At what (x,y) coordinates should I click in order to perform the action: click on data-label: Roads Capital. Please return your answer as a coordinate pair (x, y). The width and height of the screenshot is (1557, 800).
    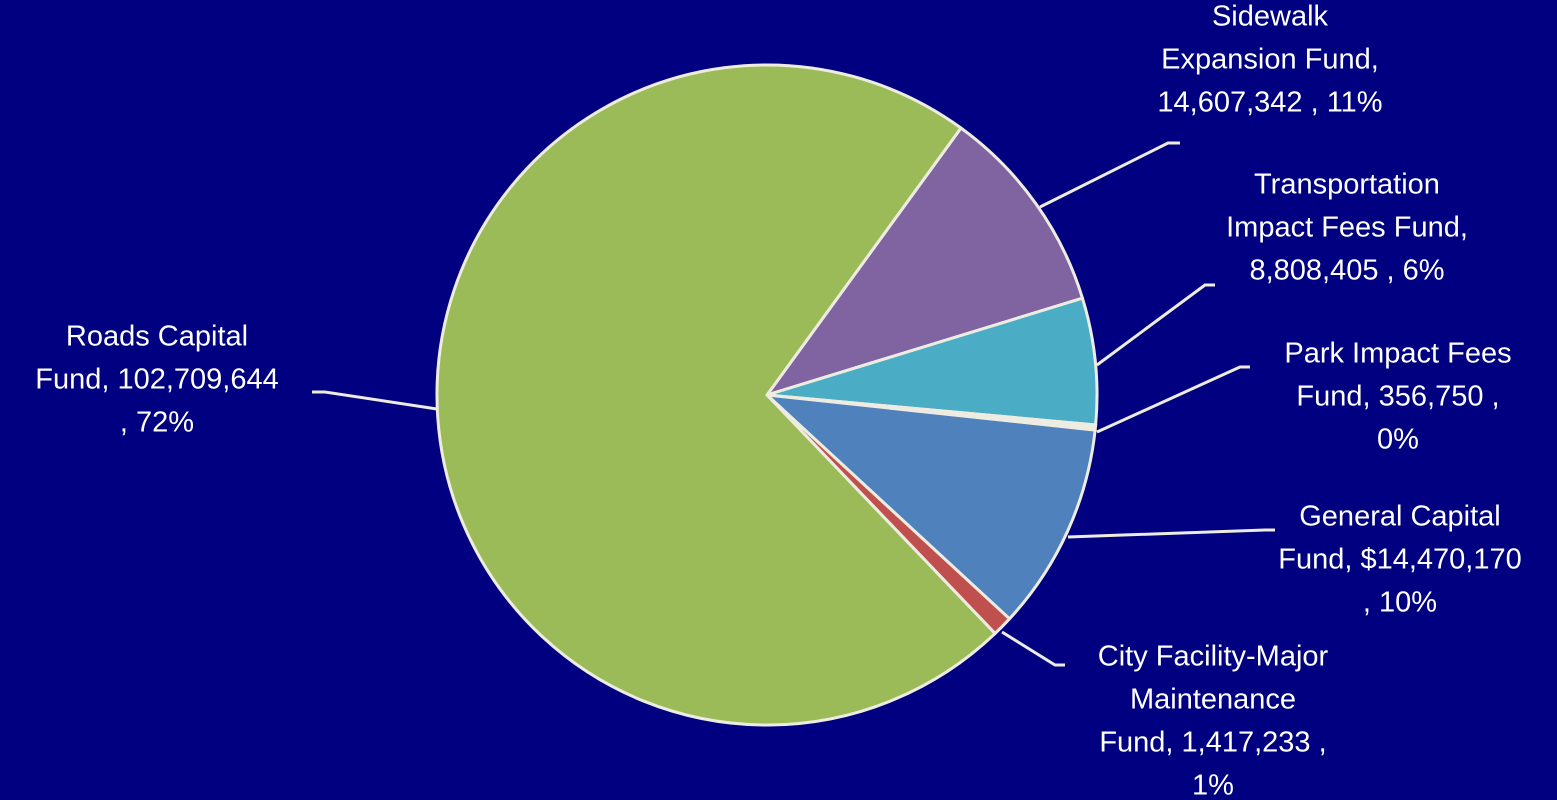
    Looking at the image, I should click on (157, 337).